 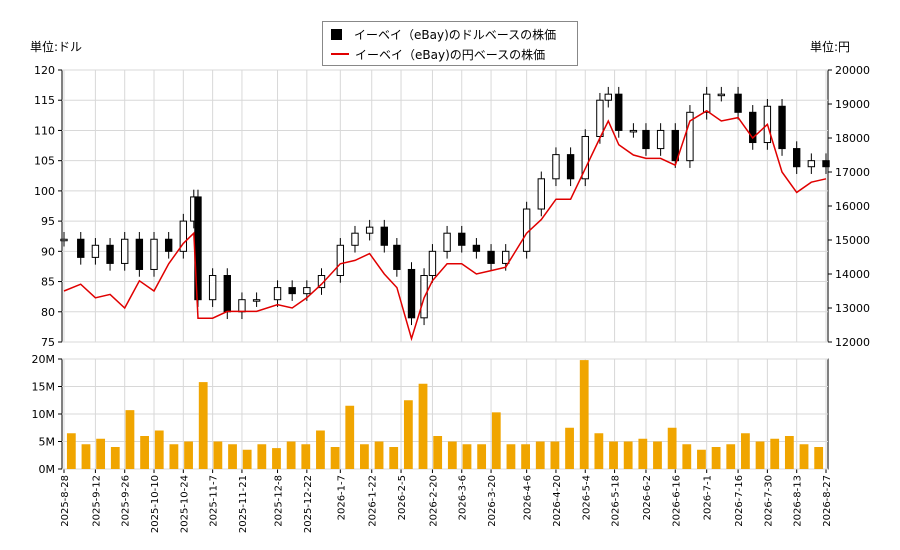 I want to click on y-right-tick-label: 12000, so click(x=852, y=342).